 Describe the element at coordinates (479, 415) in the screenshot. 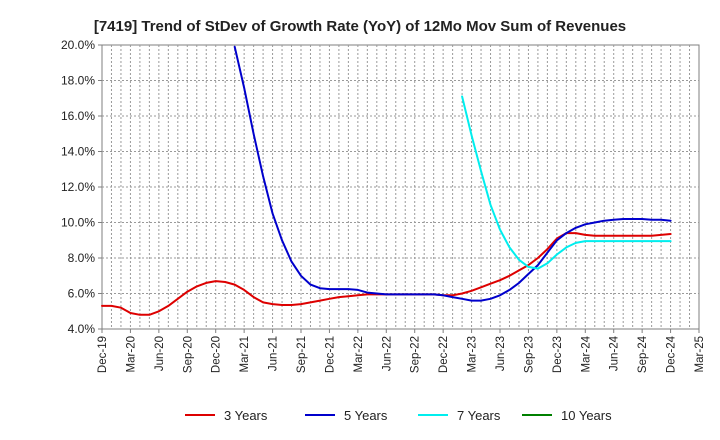

I see `legend-label-7-years: 7 Years` at that location.